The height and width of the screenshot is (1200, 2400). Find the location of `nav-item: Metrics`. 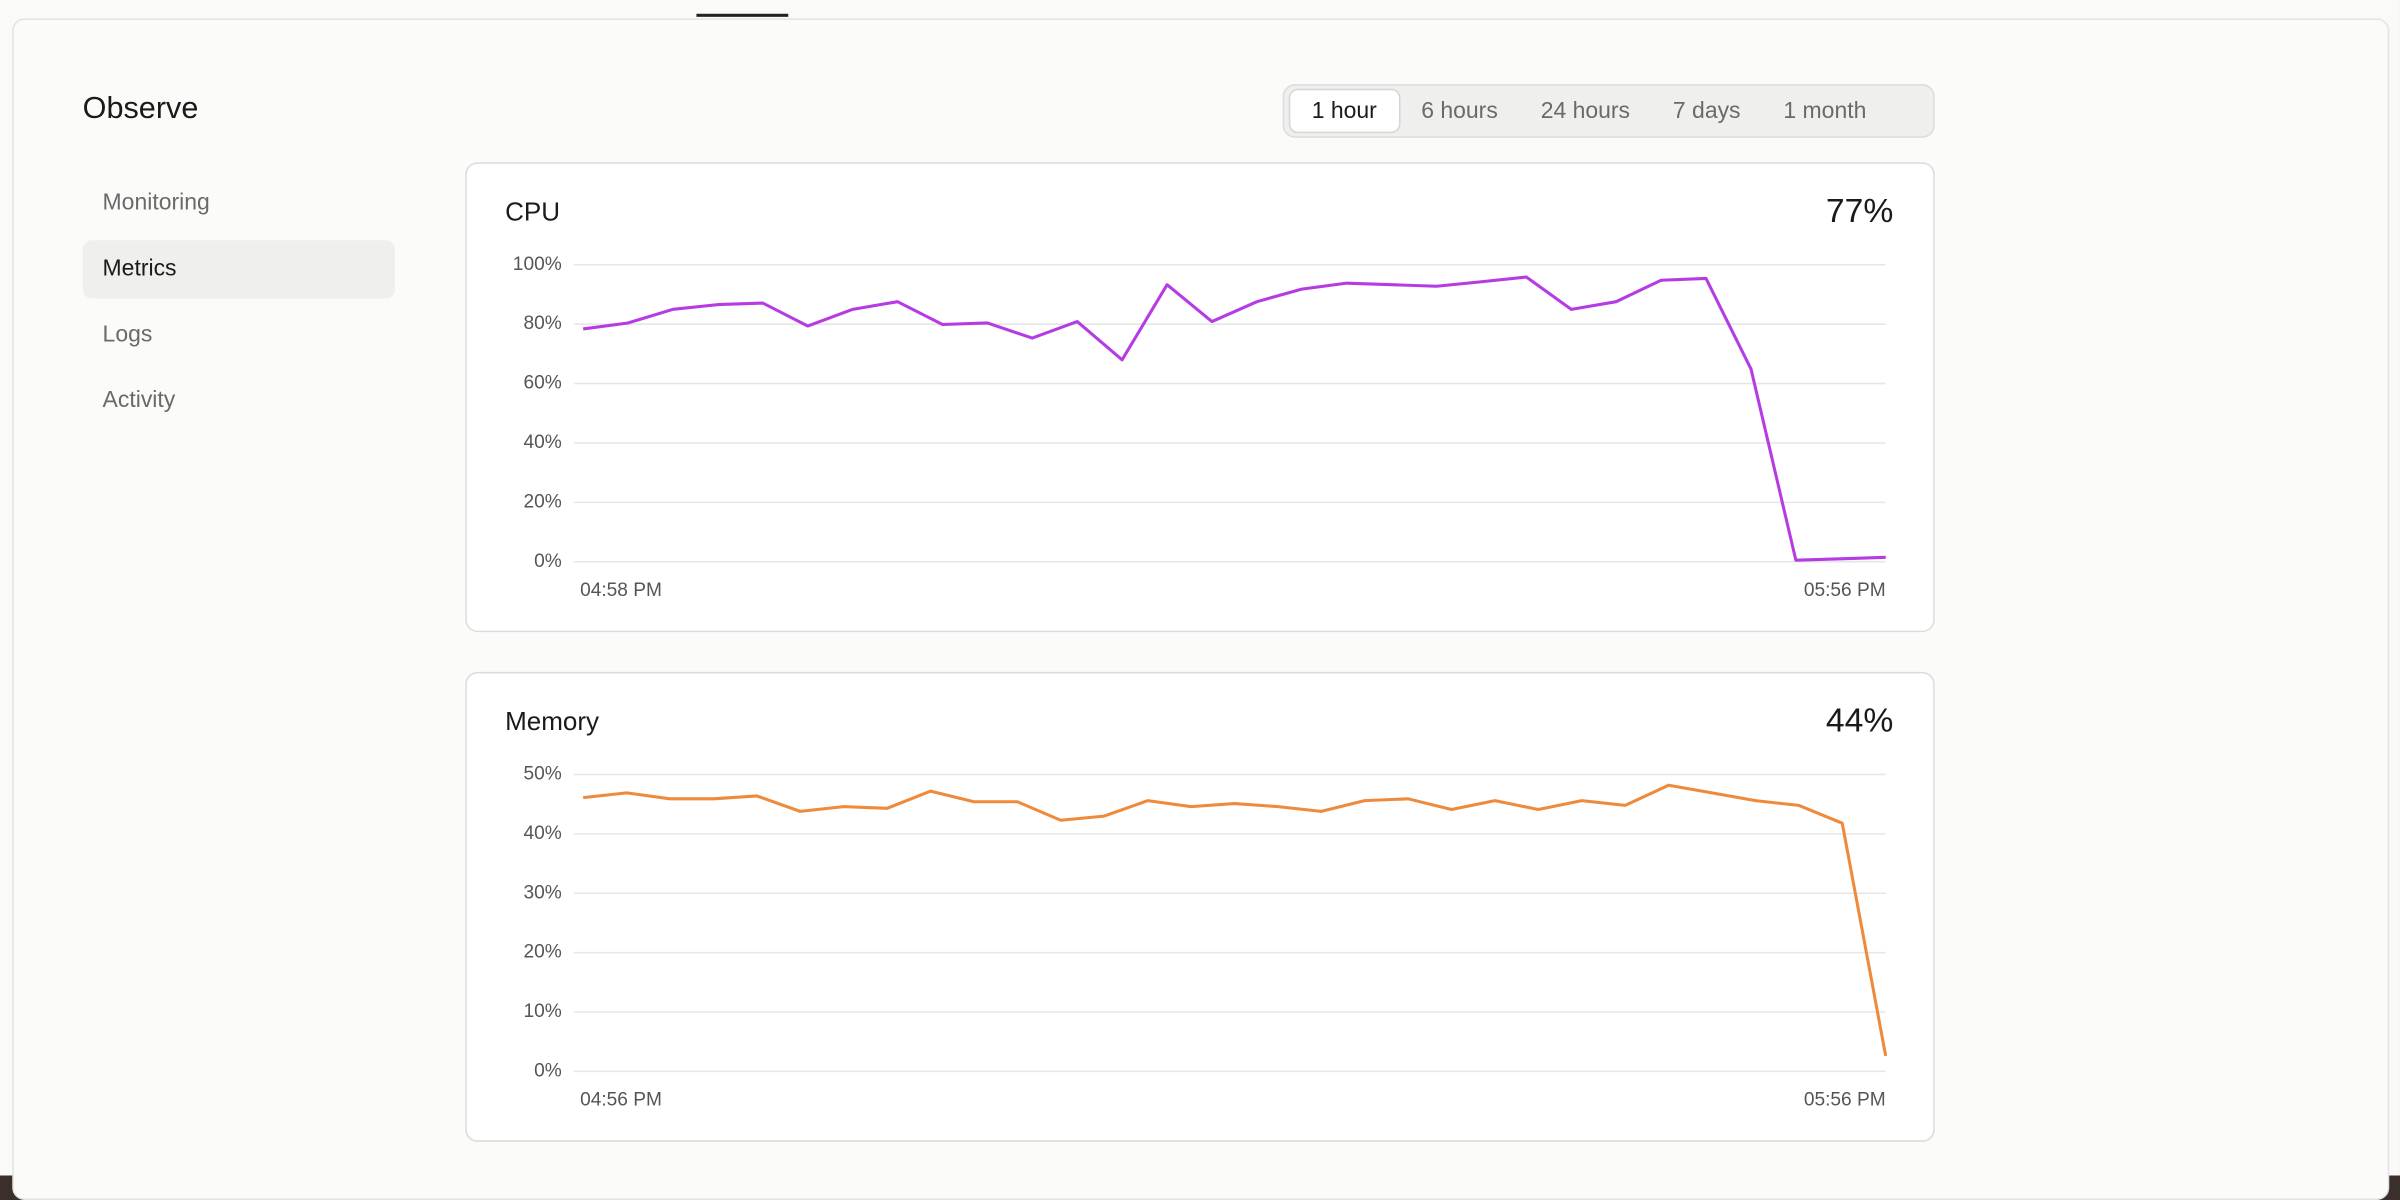

nav-item: Metrics is located at coordinates (238, 269).